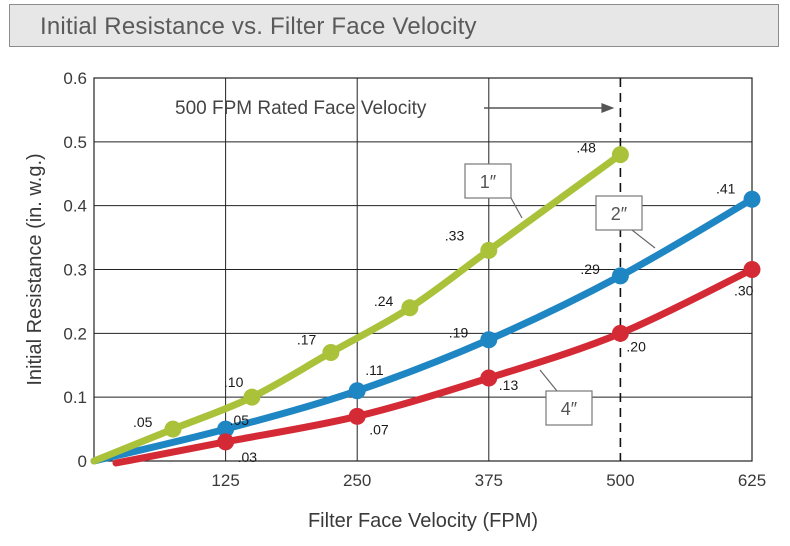 This screenshot has width=790, height=546. I want to click on x-tick-label: 500, so click(620, 480).